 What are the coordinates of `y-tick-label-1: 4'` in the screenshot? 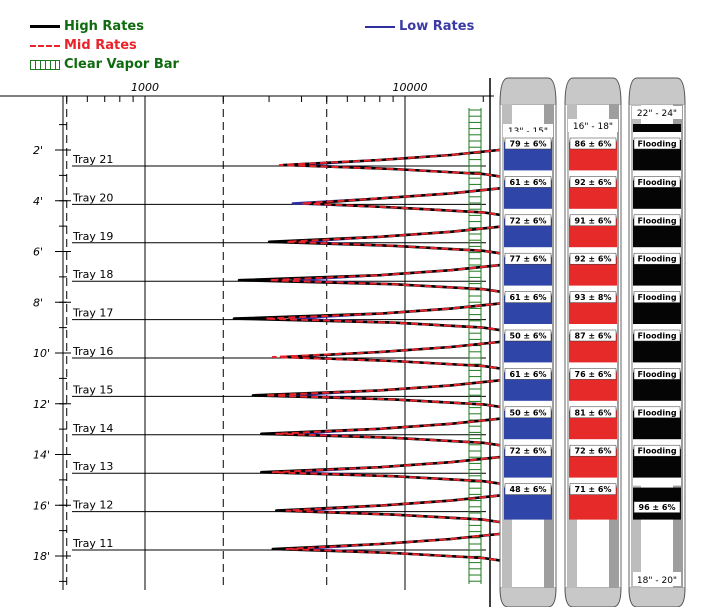 It's located at (38, 201).